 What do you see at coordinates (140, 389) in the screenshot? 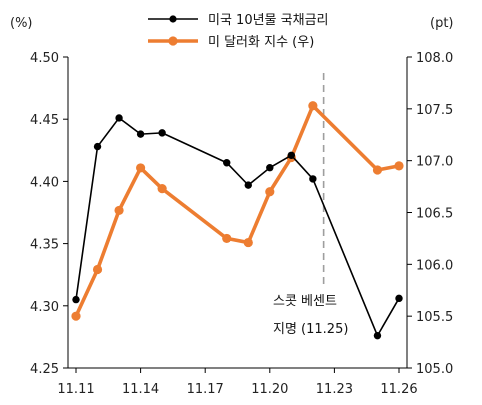
I see `x-tick-label: 11.14` at bounding box center [140, 389].